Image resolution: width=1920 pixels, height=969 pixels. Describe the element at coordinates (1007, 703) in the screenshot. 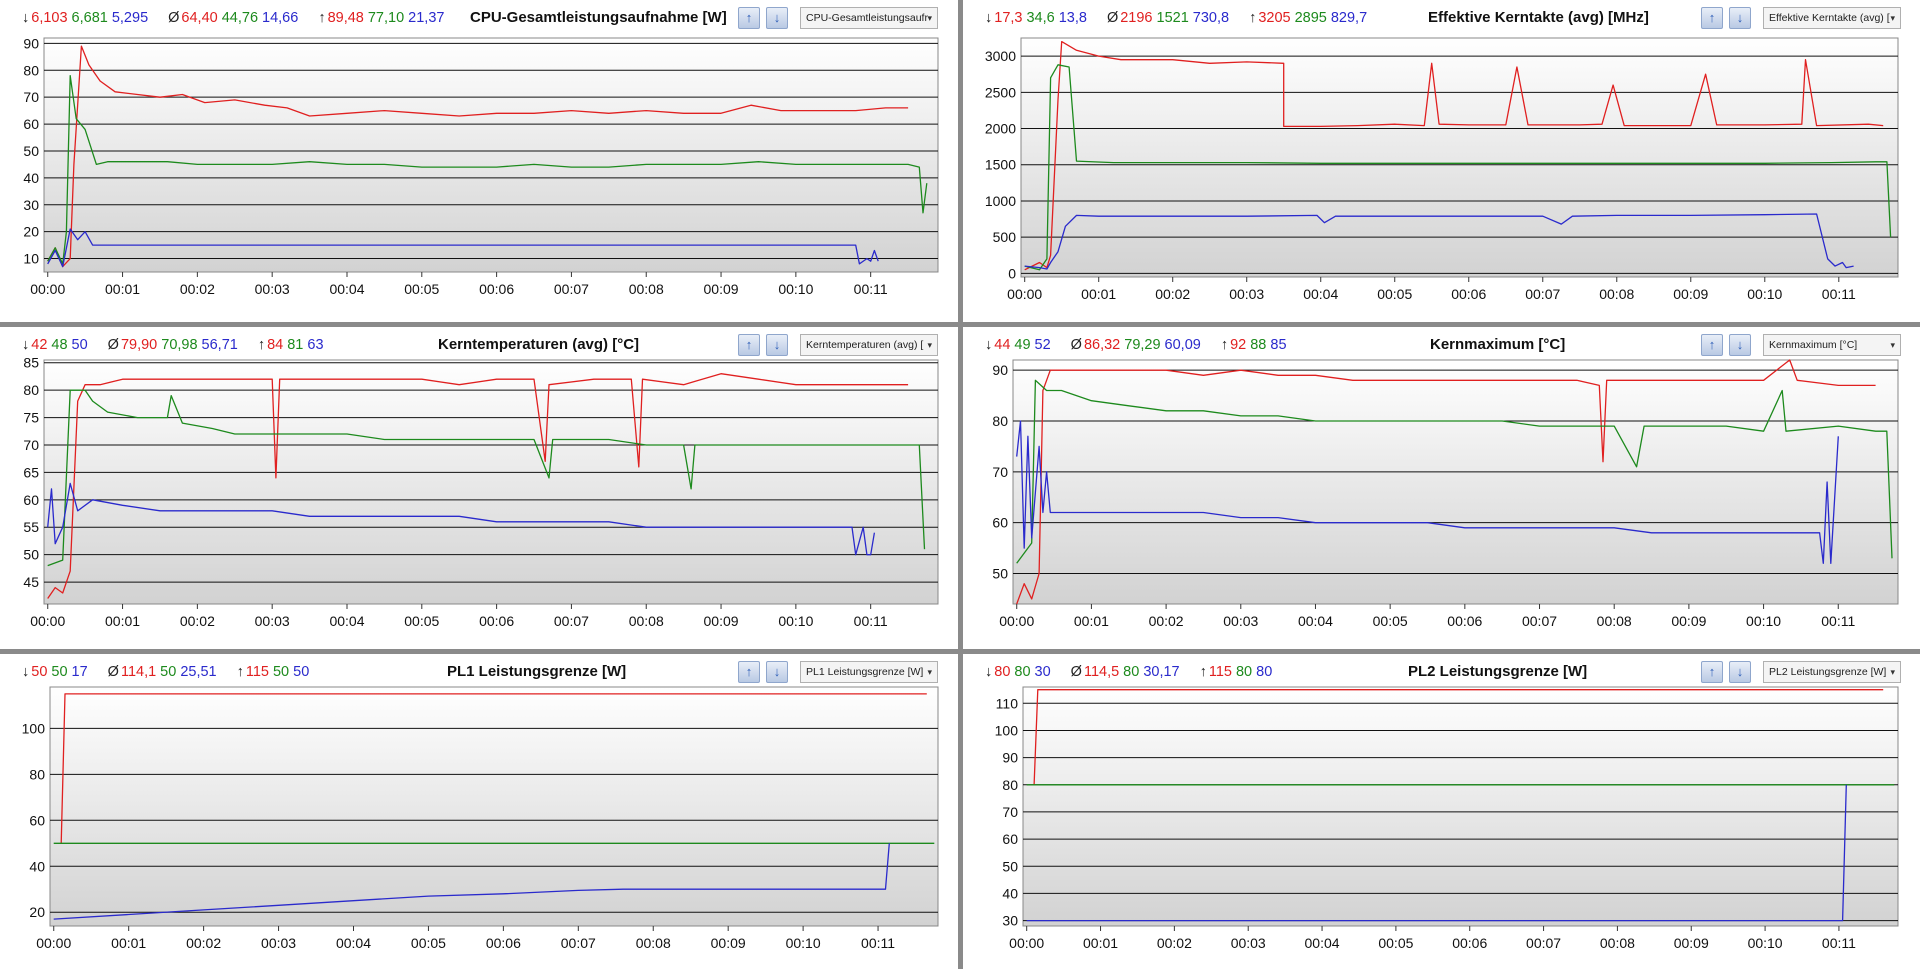

I see `y-tick-label: 110` at that location.